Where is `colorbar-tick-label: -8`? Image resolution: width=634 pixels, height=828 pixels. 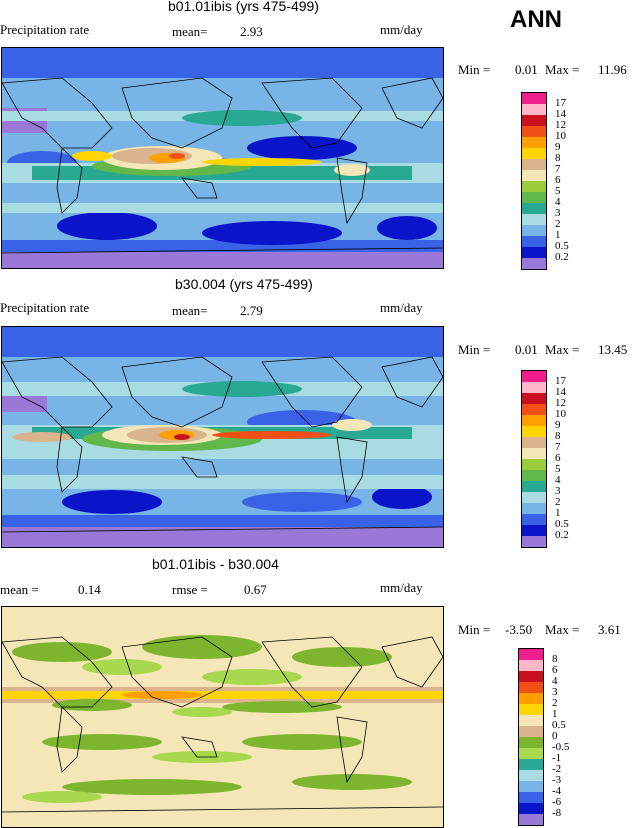
colorbar-tick-label: -8 is located at coordinates (557, 813).